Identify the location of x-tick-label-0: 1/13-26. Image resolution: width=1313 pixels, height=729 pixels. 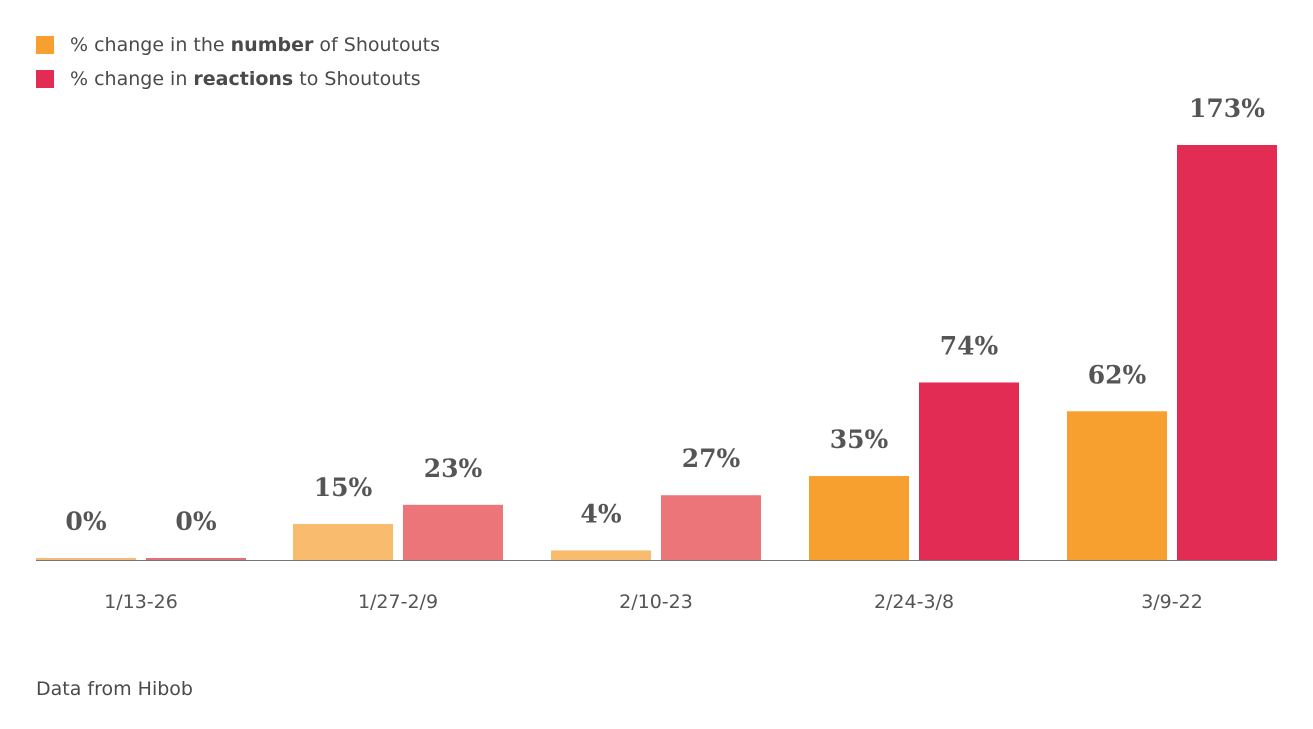
(141, 602).